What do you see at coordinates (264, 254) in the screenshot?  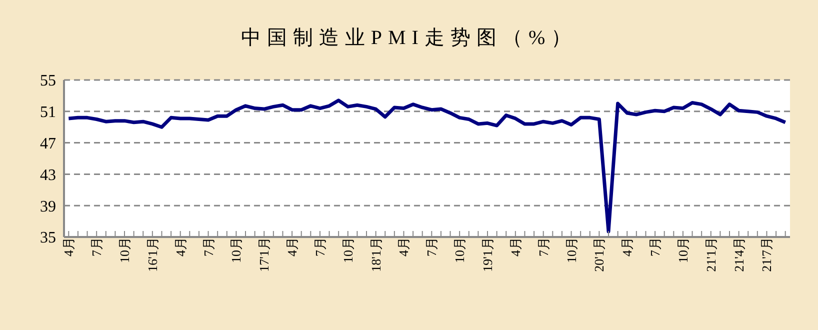 I see `x-tick-label: 17'1月` at bounding box center [264, 254].